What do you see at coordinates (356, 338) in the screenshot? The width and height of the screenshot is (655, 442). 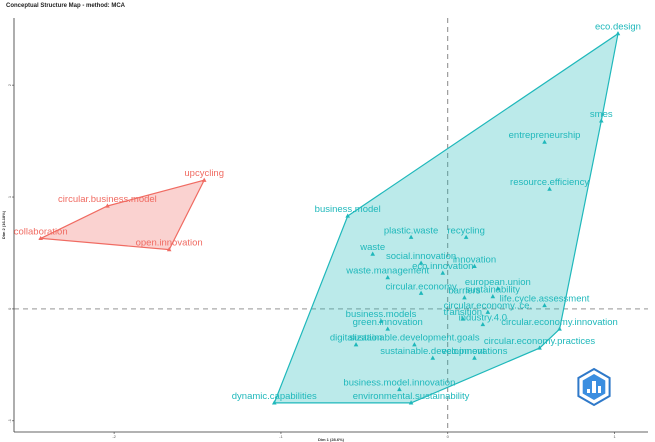 I see `point-label: digitalization` at bounding box center [356, 338].